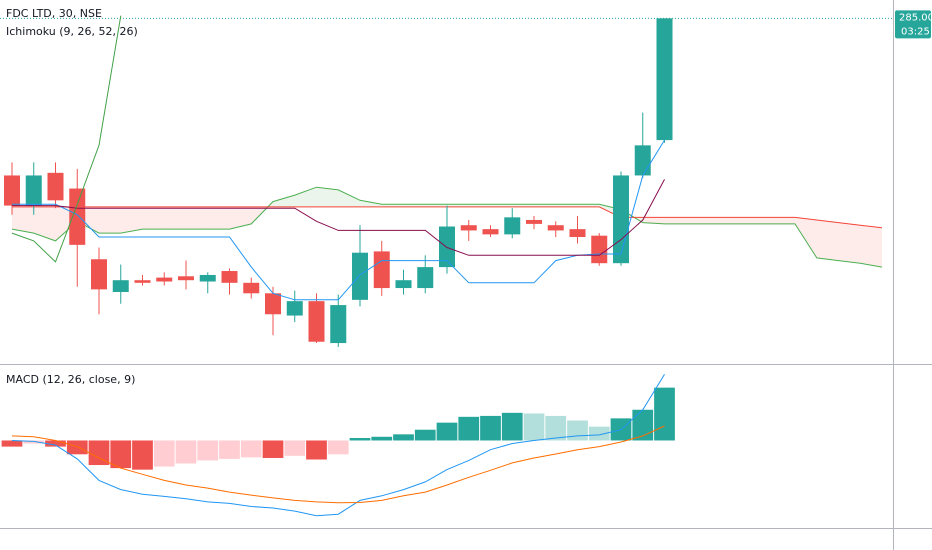 This screenshot has width=932, height=550. I want to click on axes: 285.00 03:25, so click(913, 24).